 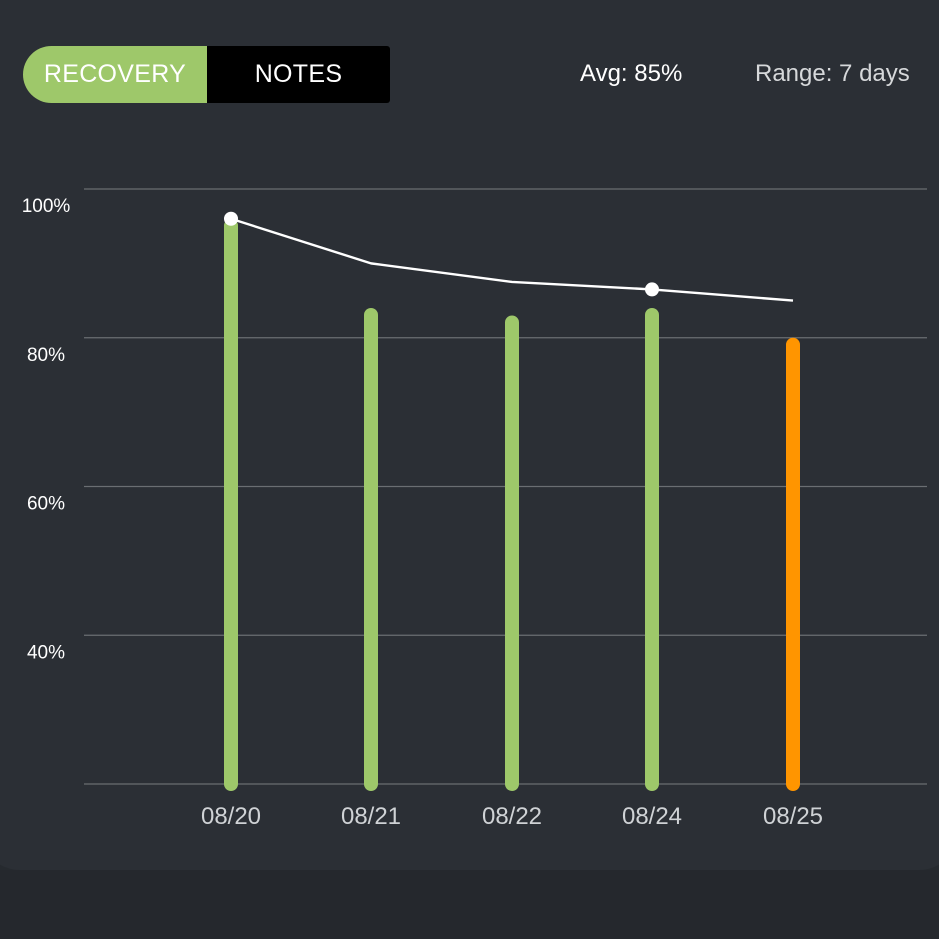 What do you see at coordinates (115, 74) in the screenshot?
I see `recovery-tab: RECOVERY` at bounding box center [115, 74].